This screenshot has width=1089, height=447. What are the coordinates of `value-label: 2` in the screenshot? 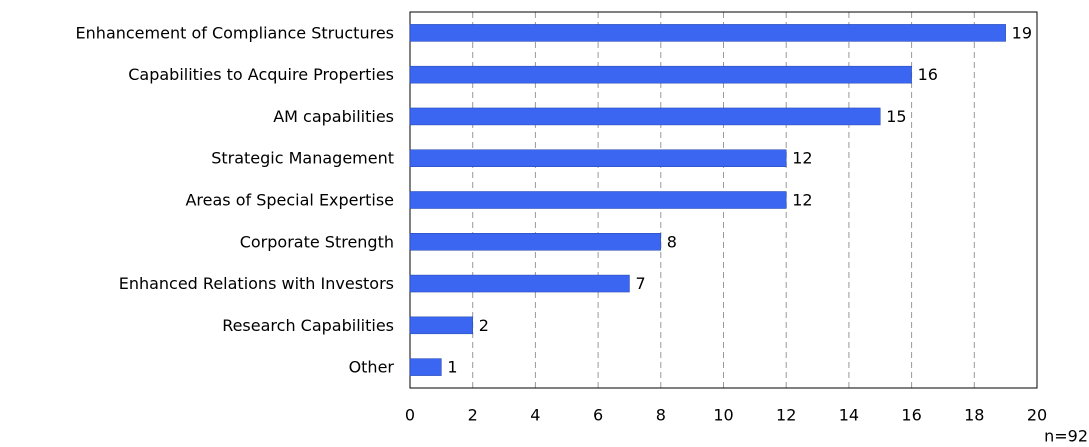 It's located at (484, 325).